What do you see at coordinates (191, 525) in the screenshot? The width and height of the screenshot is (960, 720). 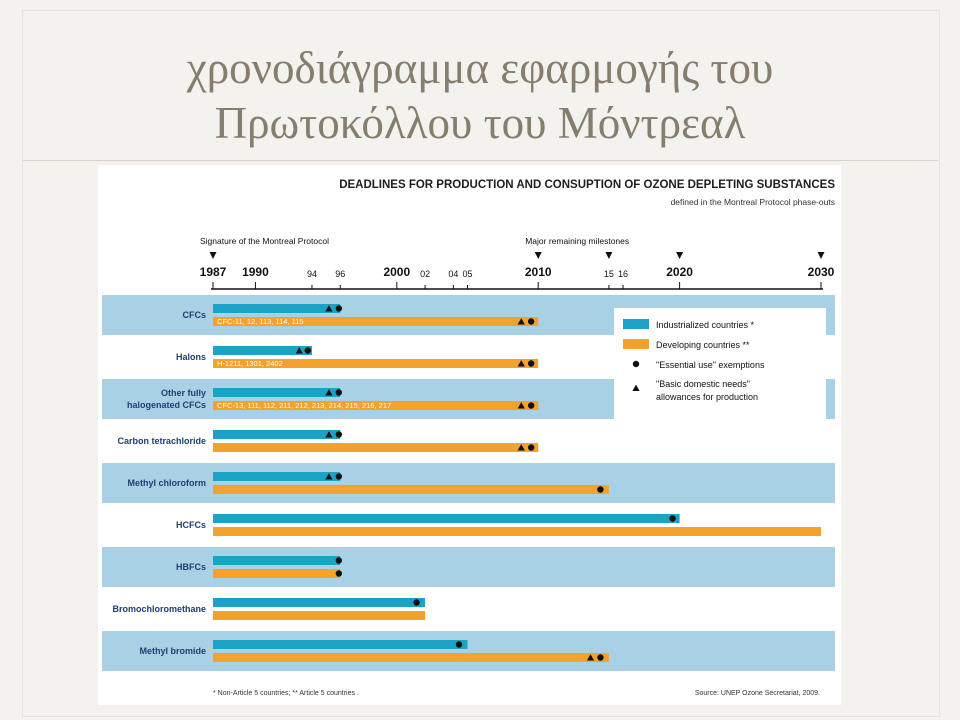 I see `row-label: HCFCs` at bounding box center [191, 525].